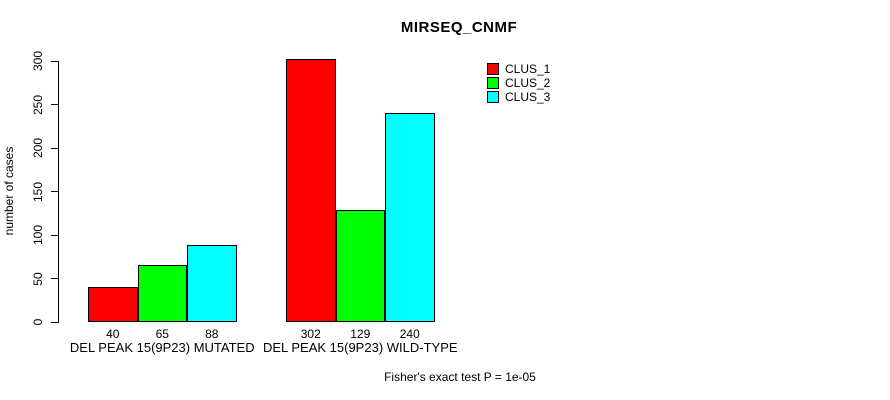 Image resolution: width=890 pixels, height=400 pixels. I want to click on legend-entry-clus_2: CLUS_2, so click(518, 83).